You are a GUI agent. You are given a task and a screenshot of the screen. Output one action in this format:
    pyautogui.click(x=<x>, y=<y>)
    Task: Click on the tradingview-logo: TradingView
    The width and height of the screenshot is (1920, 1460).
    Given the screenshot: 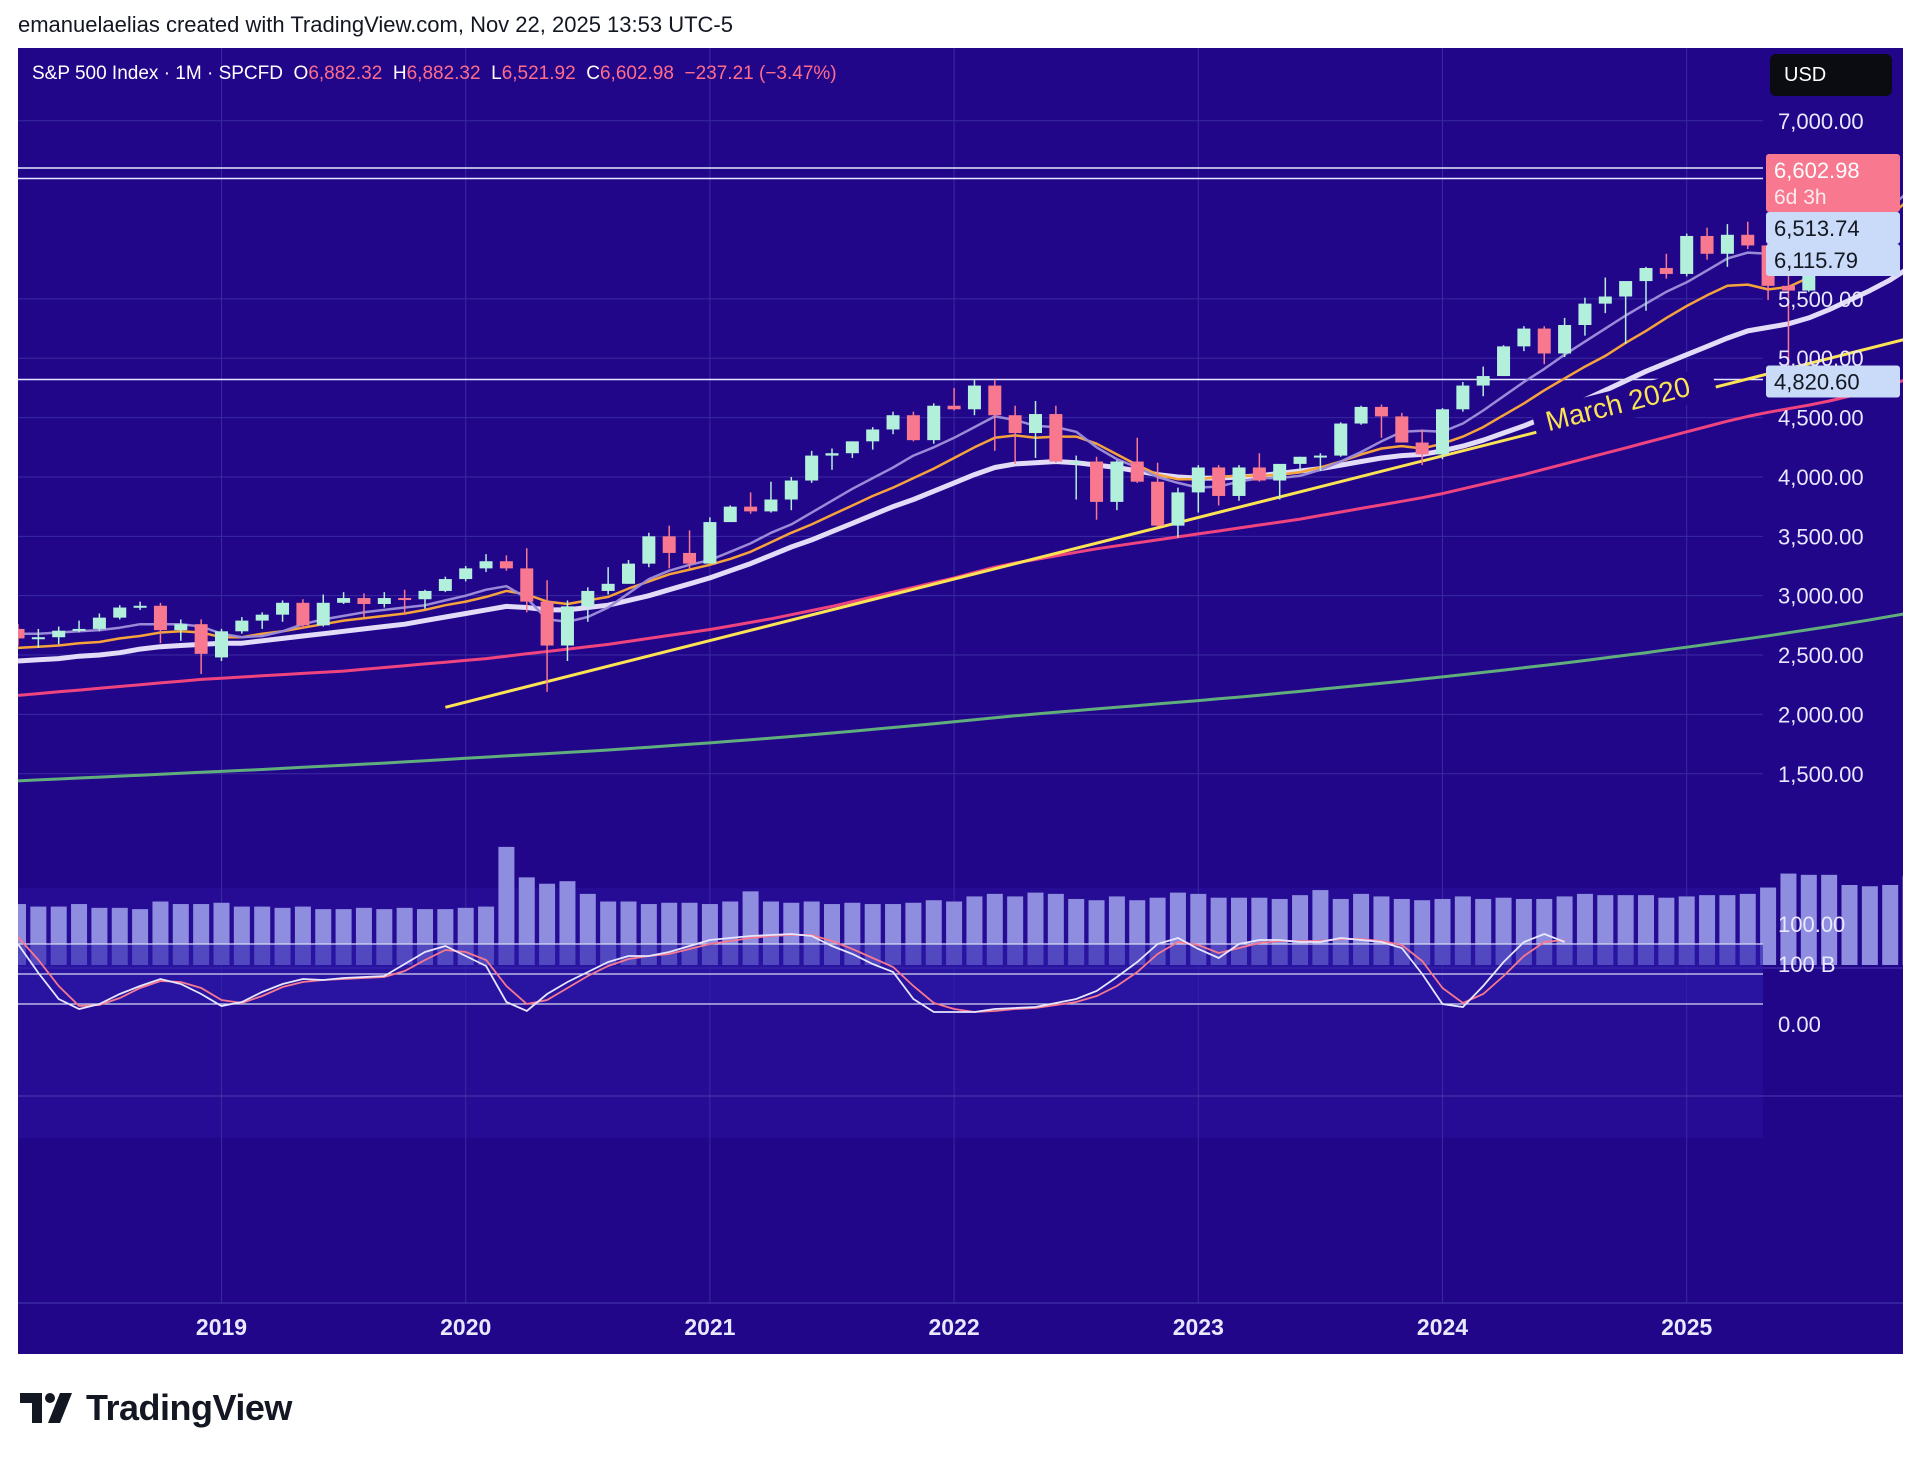 What is the action you would take?
    pyautogui.click(x=156, y=1408)
    